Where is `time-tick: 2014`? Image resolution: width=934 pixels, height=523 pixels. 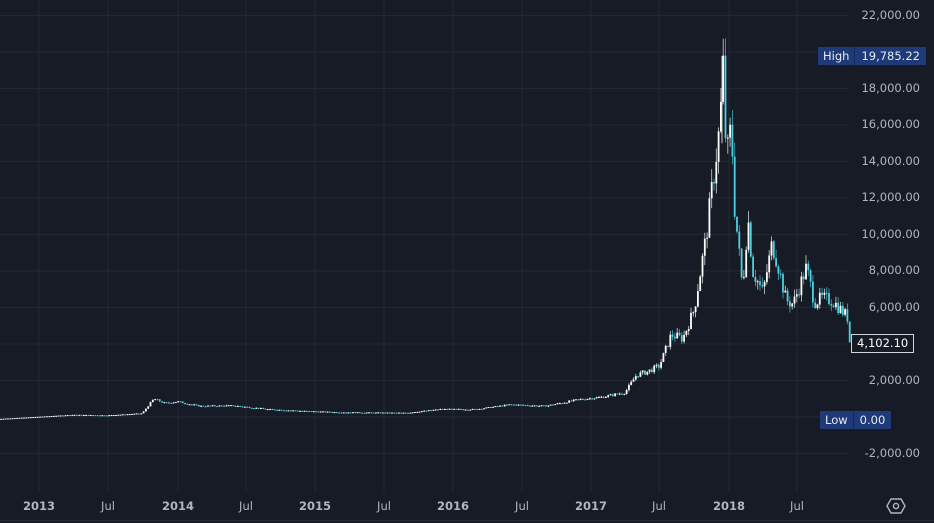 time-tick: 2014 is located at coordinates (178, 506).